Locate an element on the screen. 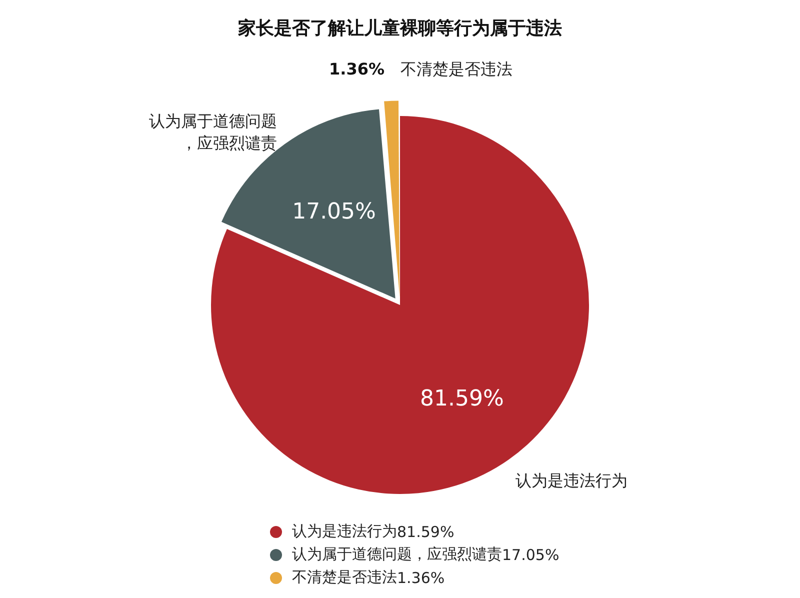  text: 81.59% is located at coordinates (425, 531).